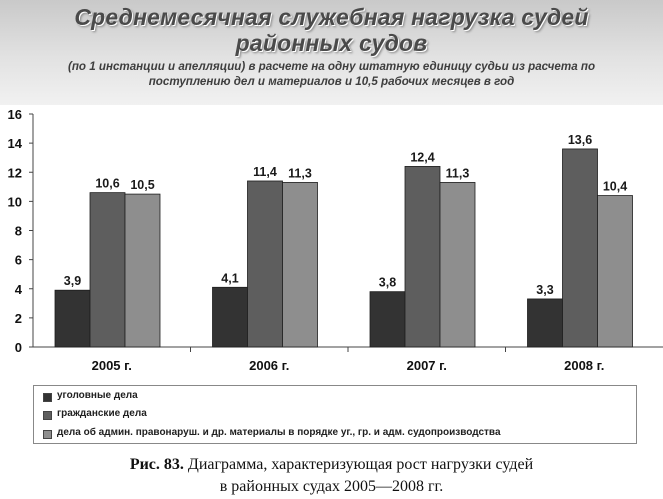  I want to click on data-label: 3,8, so click(387, 283).